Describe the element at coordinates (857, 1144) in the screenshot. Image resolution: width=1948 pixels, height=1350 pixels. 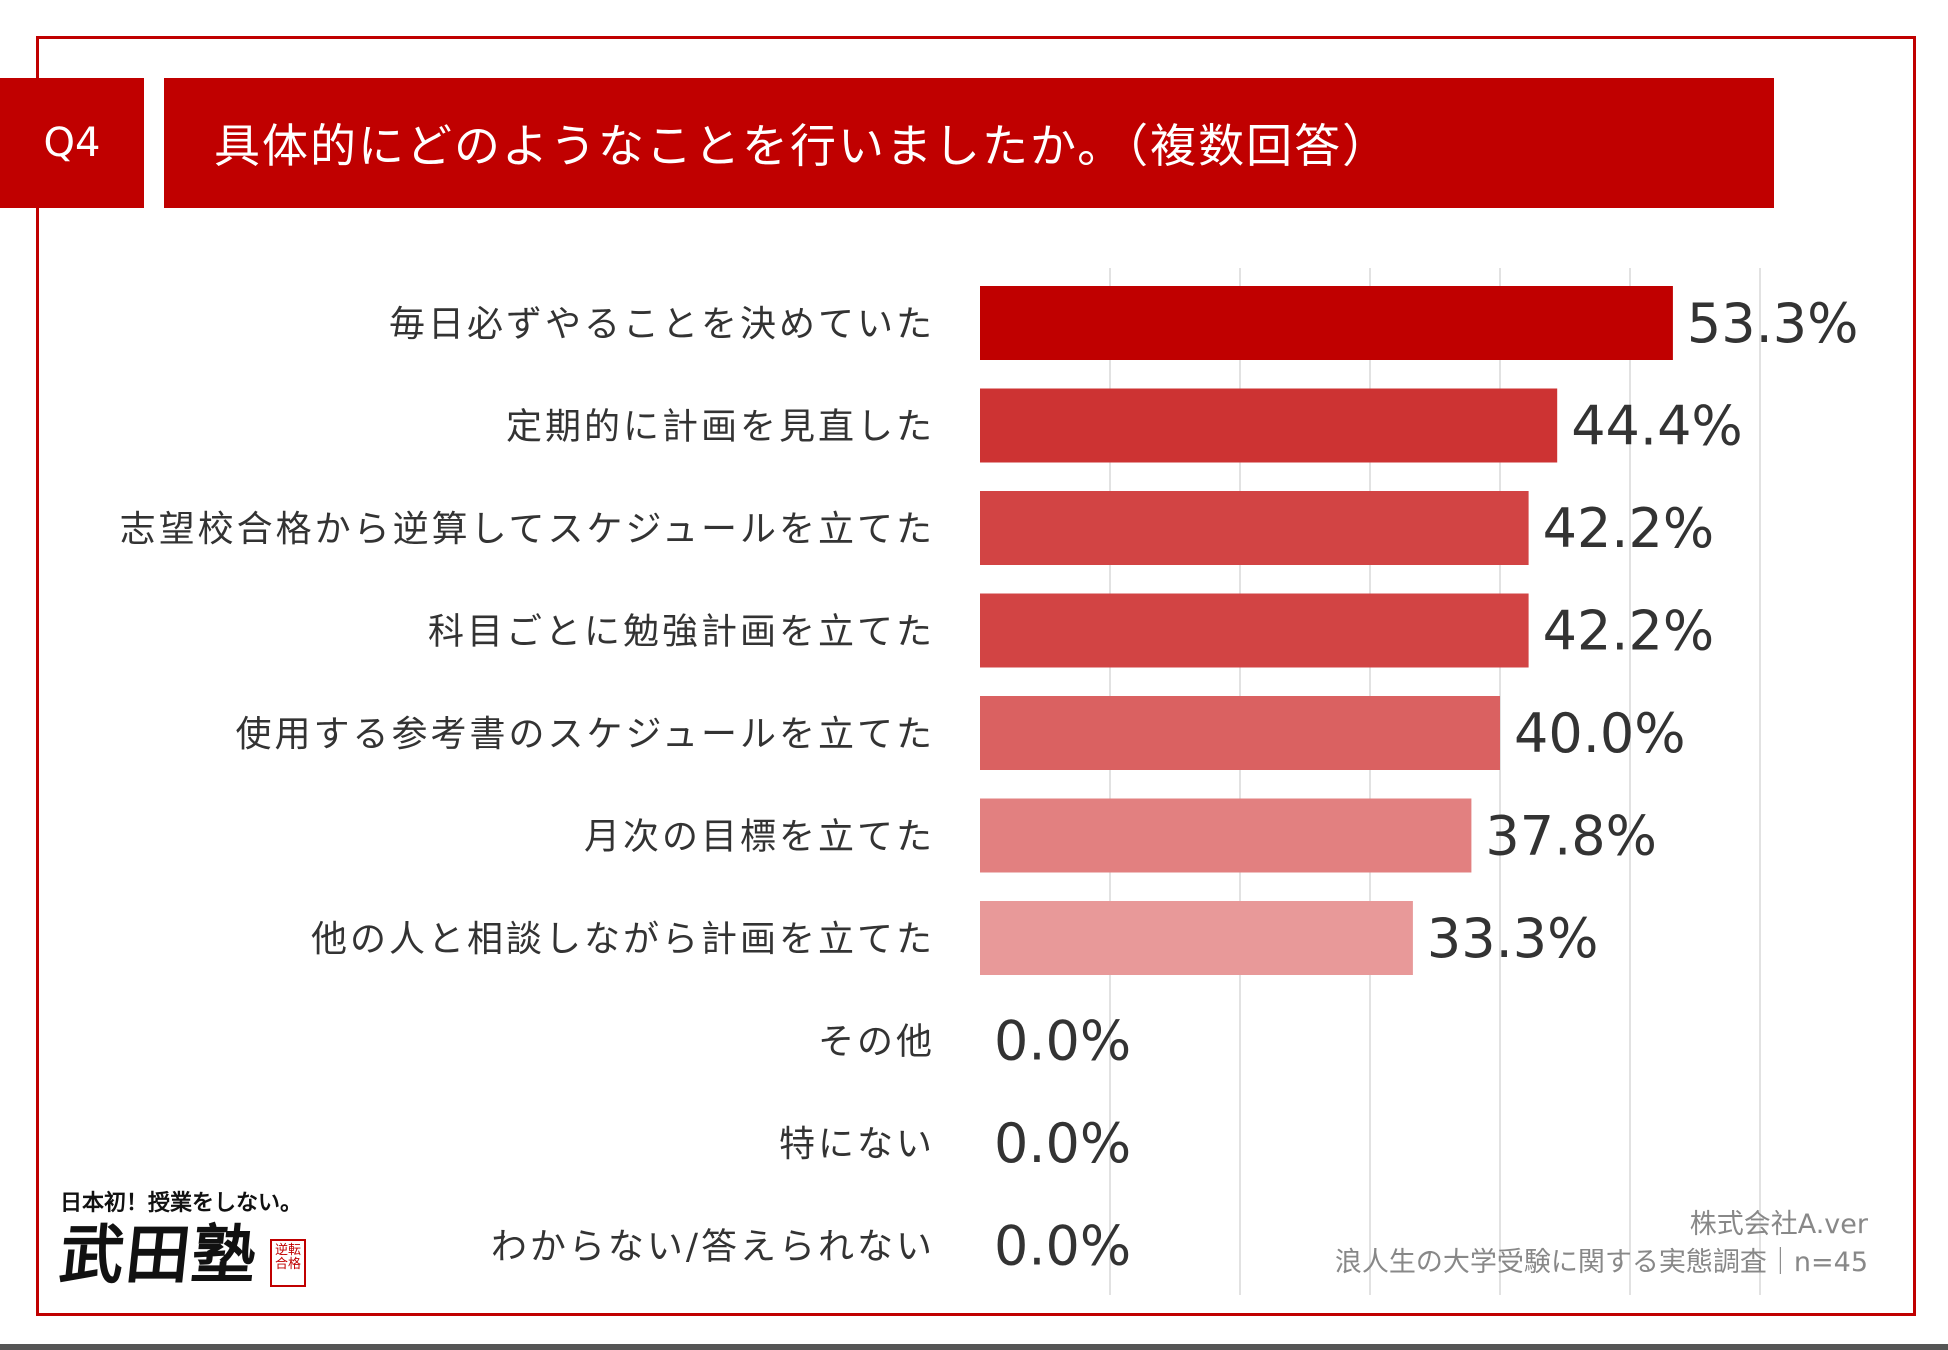
I see `category-label: 特にない` at that location.